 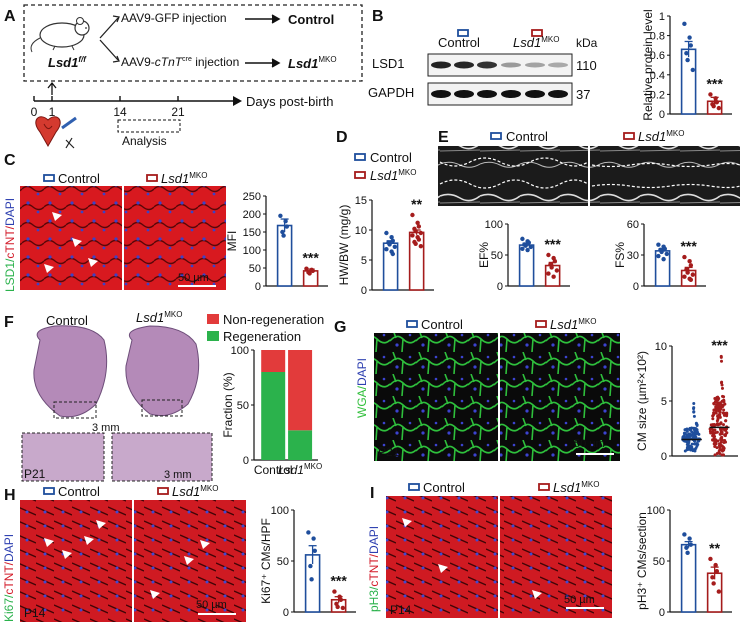 I want to click on days-label: Days post-birth, so click(x=289, y=101).